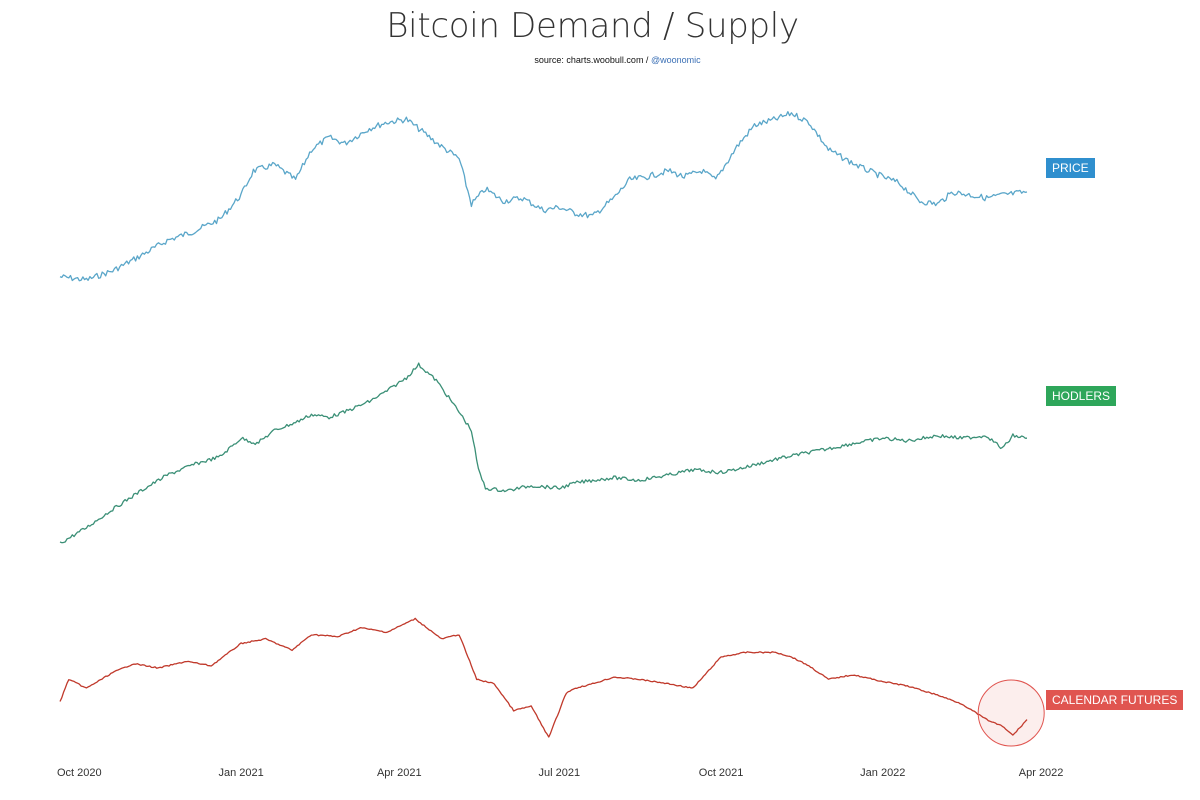 This screenshot has height=800, width=1200. What do you see at coordinates (675, 60) in the screenshot?
I see `source-handle-link: @woonomic` at bounding box center [675, 60].